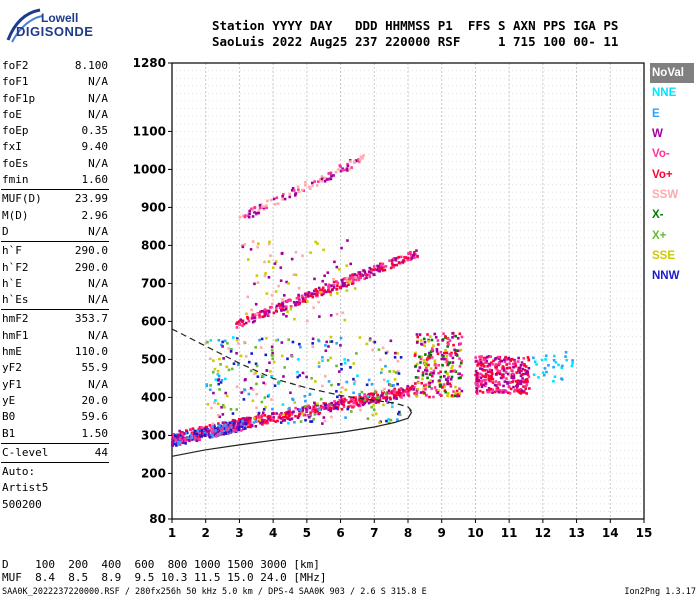  Describe the element at coordinates (672, 134) in the screenshot. I see `legend-item: W` at that location.